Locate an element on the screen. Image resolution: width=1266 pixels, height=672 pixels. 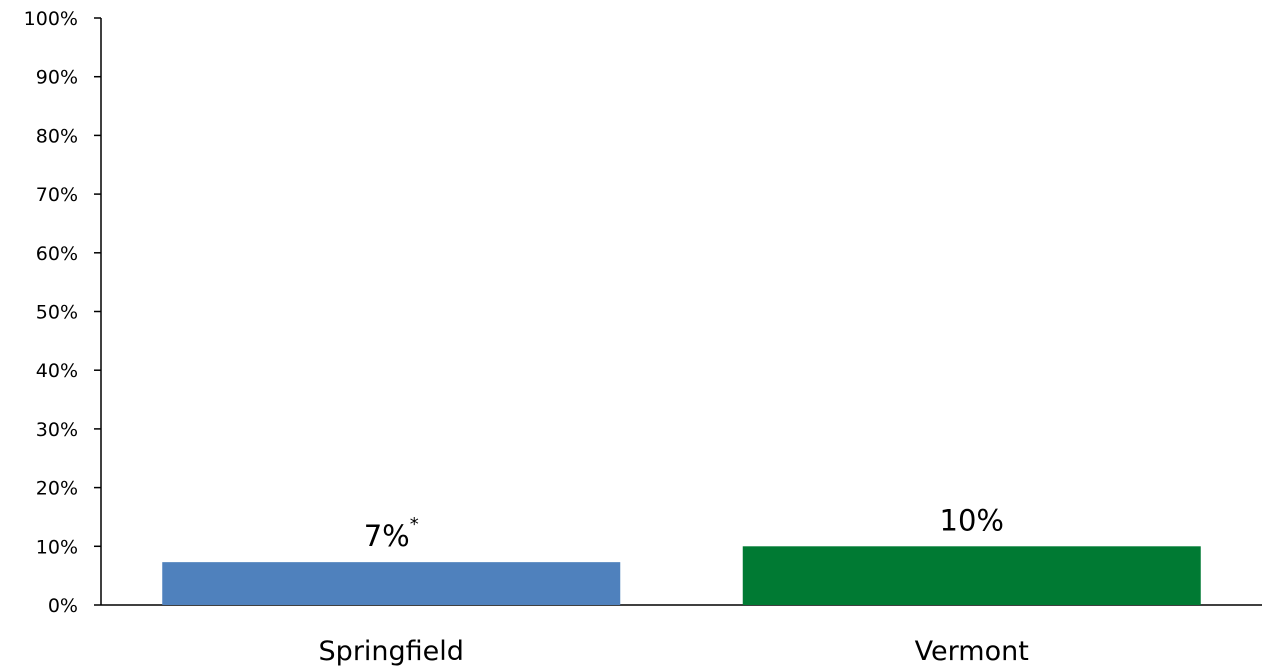
bar-springfield is located at coordinates (391, 583).